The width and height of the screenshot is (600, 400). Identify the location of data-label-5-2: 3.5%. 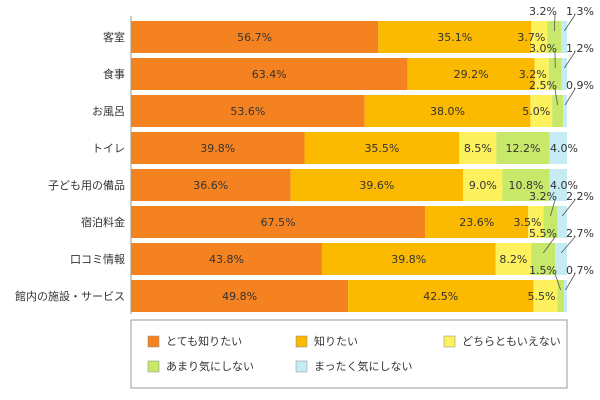
(528, 222).